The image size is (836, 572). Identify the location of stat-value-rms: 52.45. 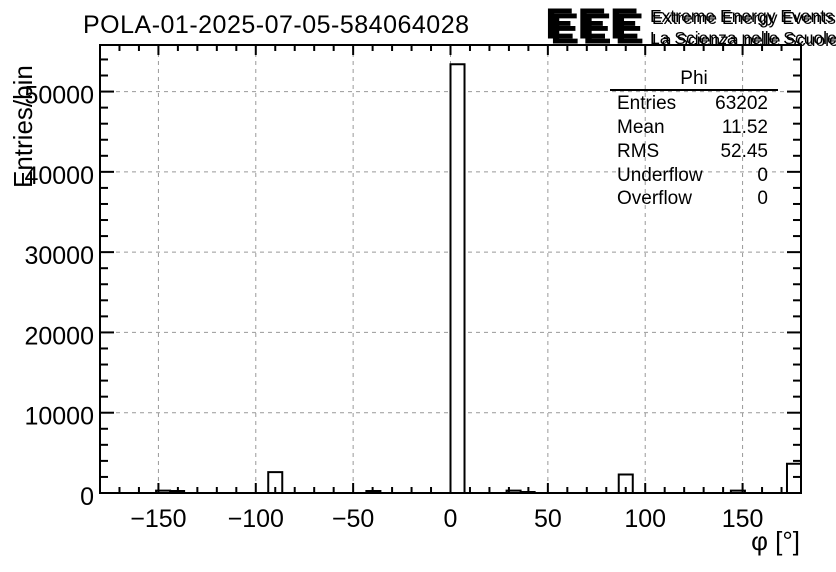
(744, 151).